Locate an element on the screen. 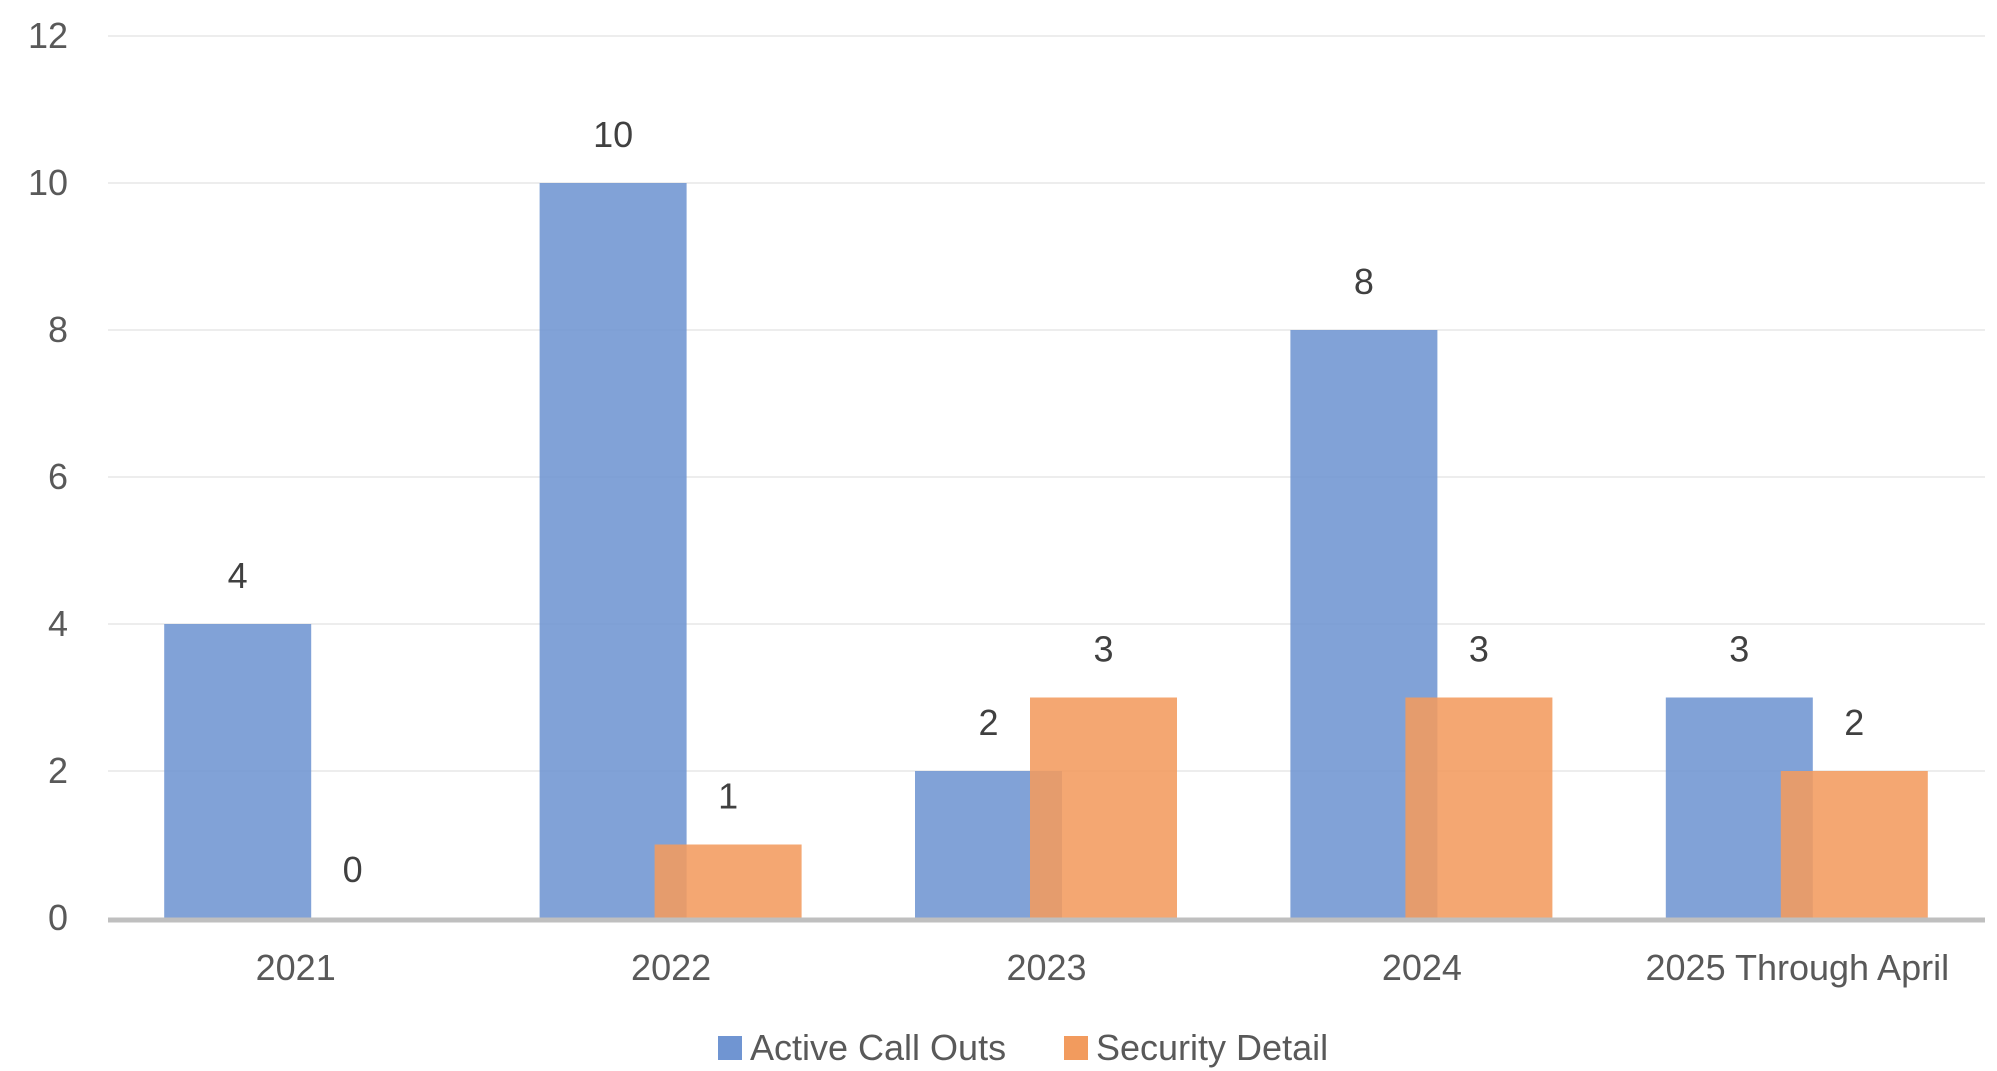 Image resolution: width=1997 pixels, height=1071 pixels. x-tick-label: 2023 is located at coordinates (1046, 967).